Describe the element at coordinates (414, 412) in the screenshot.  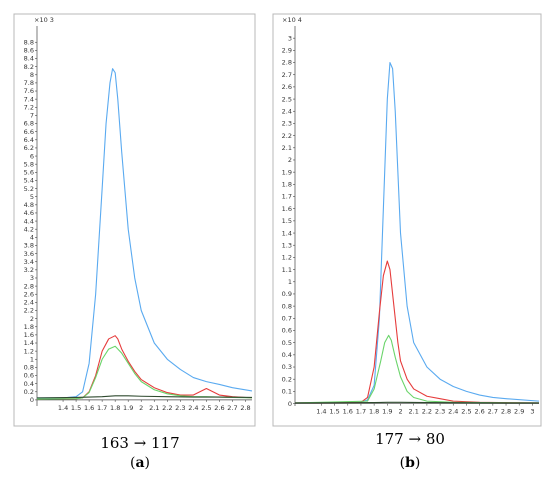
I see `panel-b-xtick-label: 2.1` at that location.